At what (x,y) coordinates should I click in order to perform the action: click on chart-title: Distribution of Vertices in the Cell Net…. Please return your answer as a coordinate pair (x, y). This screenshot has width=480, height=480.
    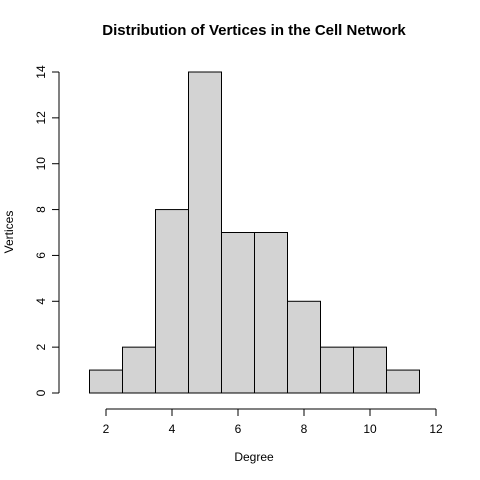
    Looking at the image, I should click on (254, 30).